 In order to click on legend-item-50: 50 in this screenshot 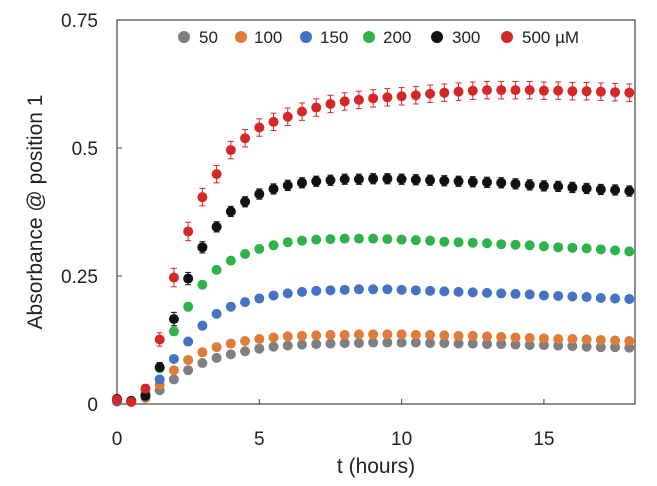, I will do `click(198, 37)`.